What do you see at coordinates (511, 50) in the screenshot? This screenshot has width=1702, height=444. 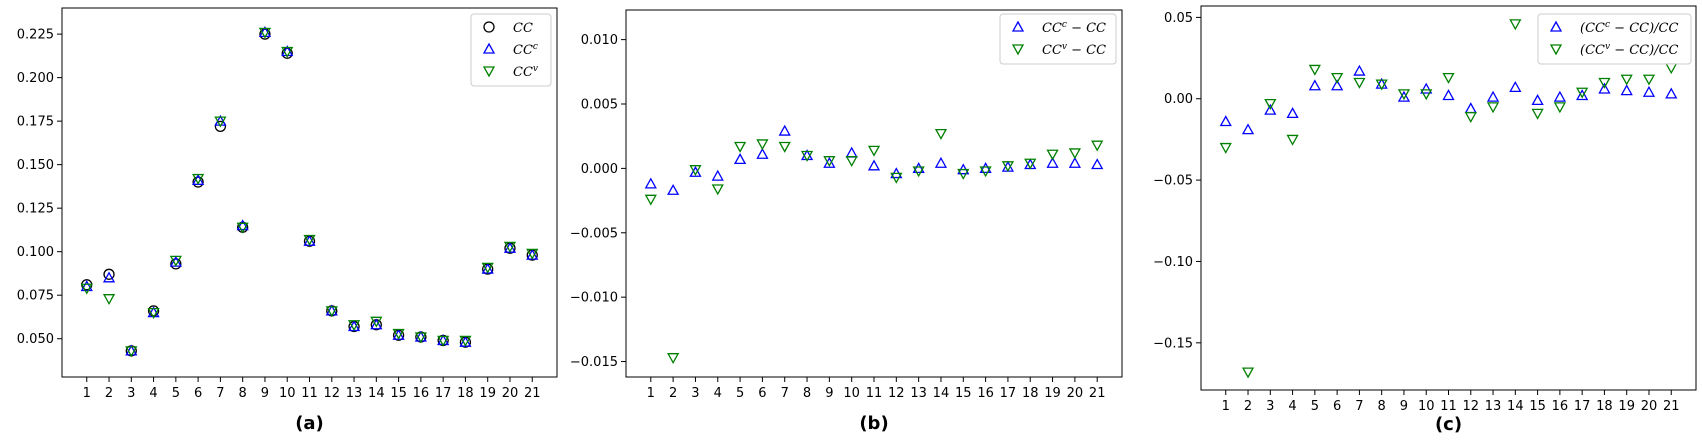 I see `legend: CC CCc CCv` at bounding box center [511, 50].